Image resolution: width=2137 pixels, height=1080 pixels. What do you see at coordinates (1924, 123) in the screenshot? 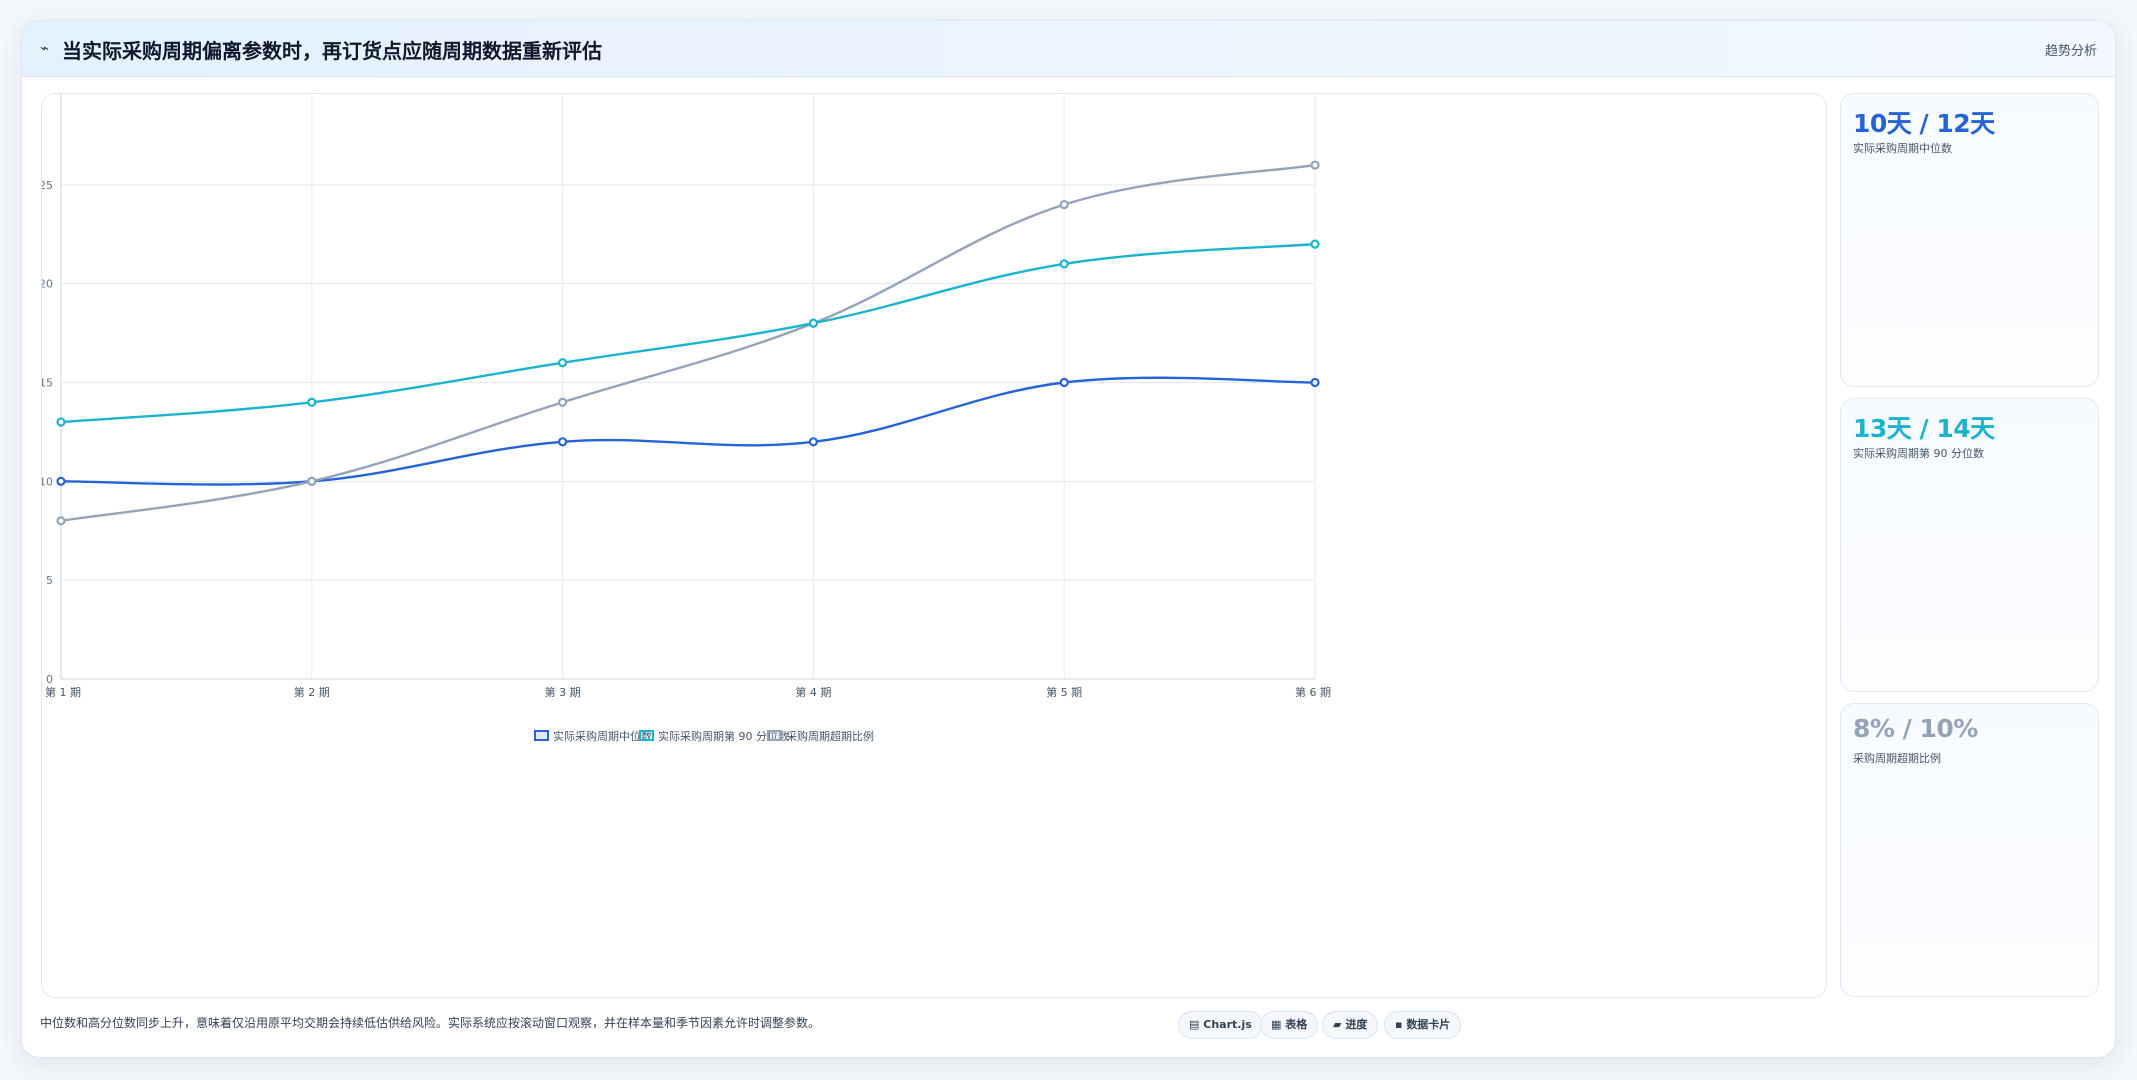
I see `kpi-value: 10天 / 12天` at bounding box center [1924, 123].